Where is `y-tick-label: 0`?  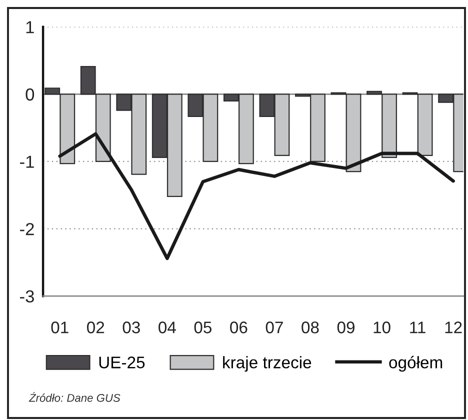
y-tick-label: 0 is located at coordinates (30, 94).